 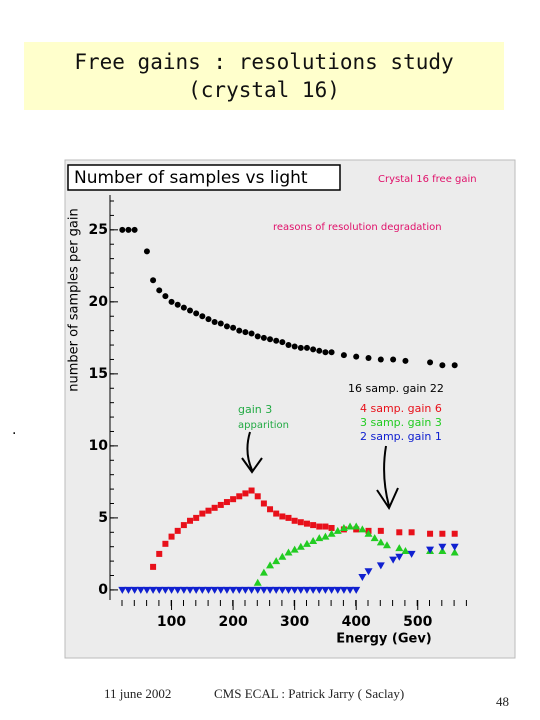 What do you see at coordinates (264, 90) in the screenshot?
I see `slide-title: (crystal 16)` at bounding box center [264, 90].